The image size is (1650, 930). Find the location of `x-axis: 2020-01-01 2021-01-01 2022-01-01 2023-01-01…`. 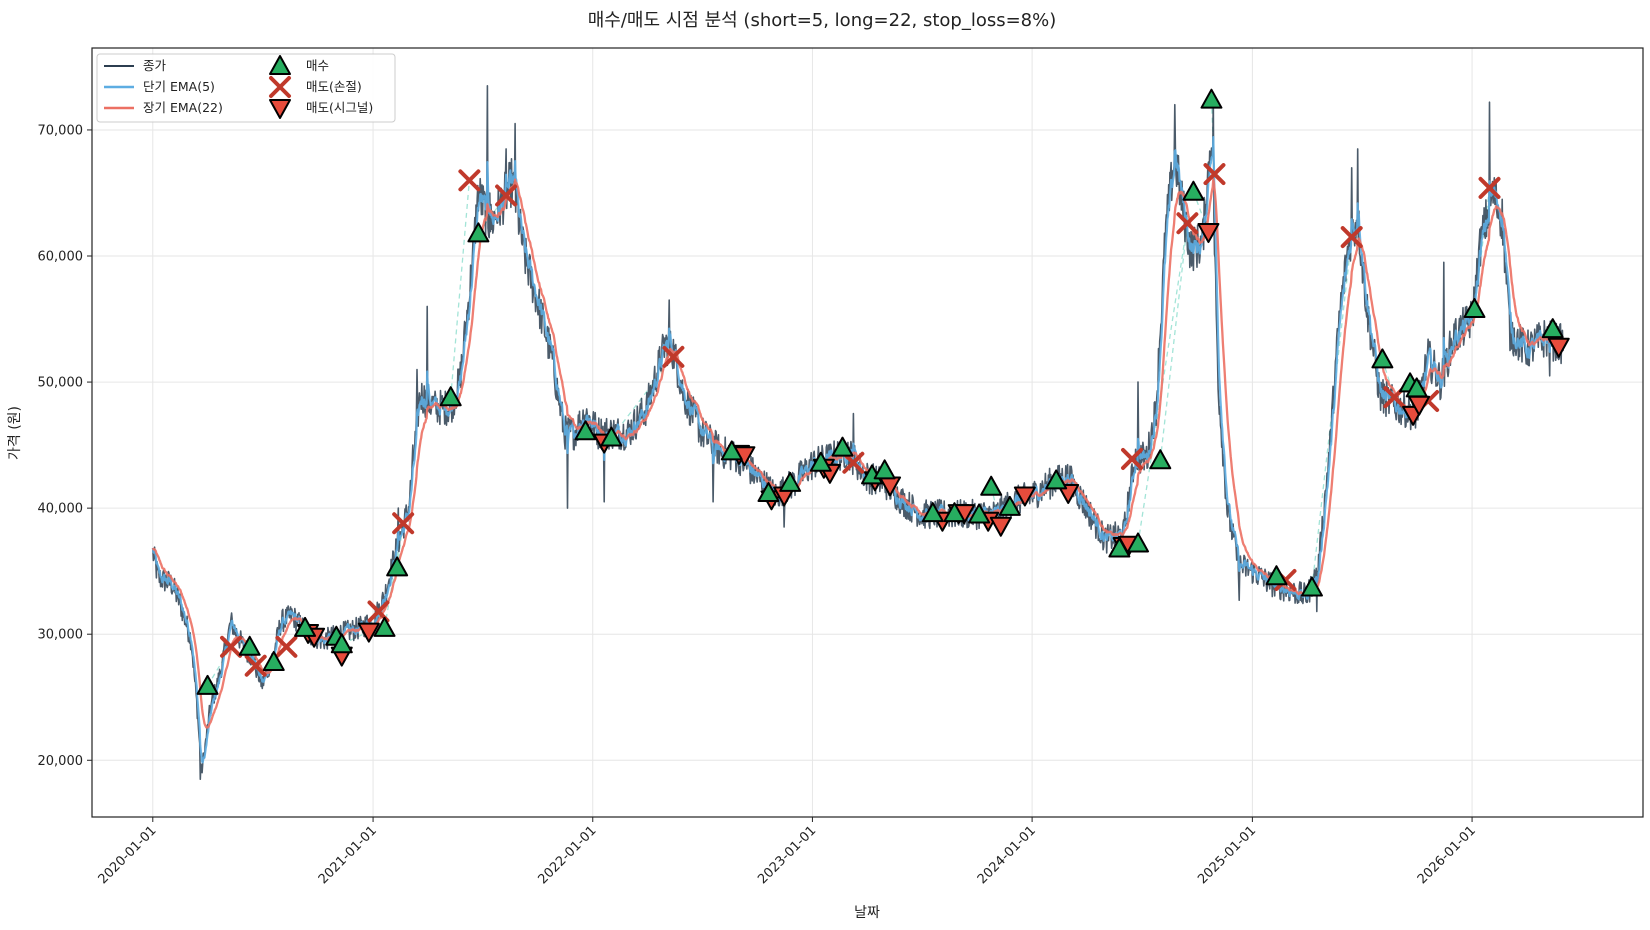

x-axis: 2020-01-01 2021-01-01 2022-01-01 2023-01-01… is located at coordinates (787, 852).